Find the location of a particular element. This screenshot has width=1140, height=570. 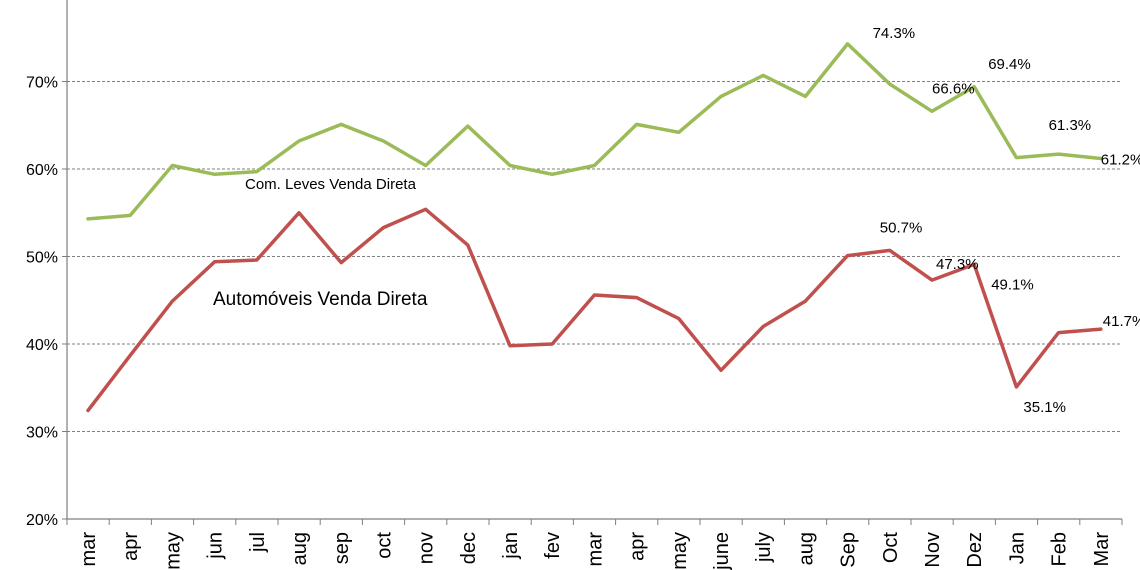

x-tick-label: sep is located at coordinates (342, 548).